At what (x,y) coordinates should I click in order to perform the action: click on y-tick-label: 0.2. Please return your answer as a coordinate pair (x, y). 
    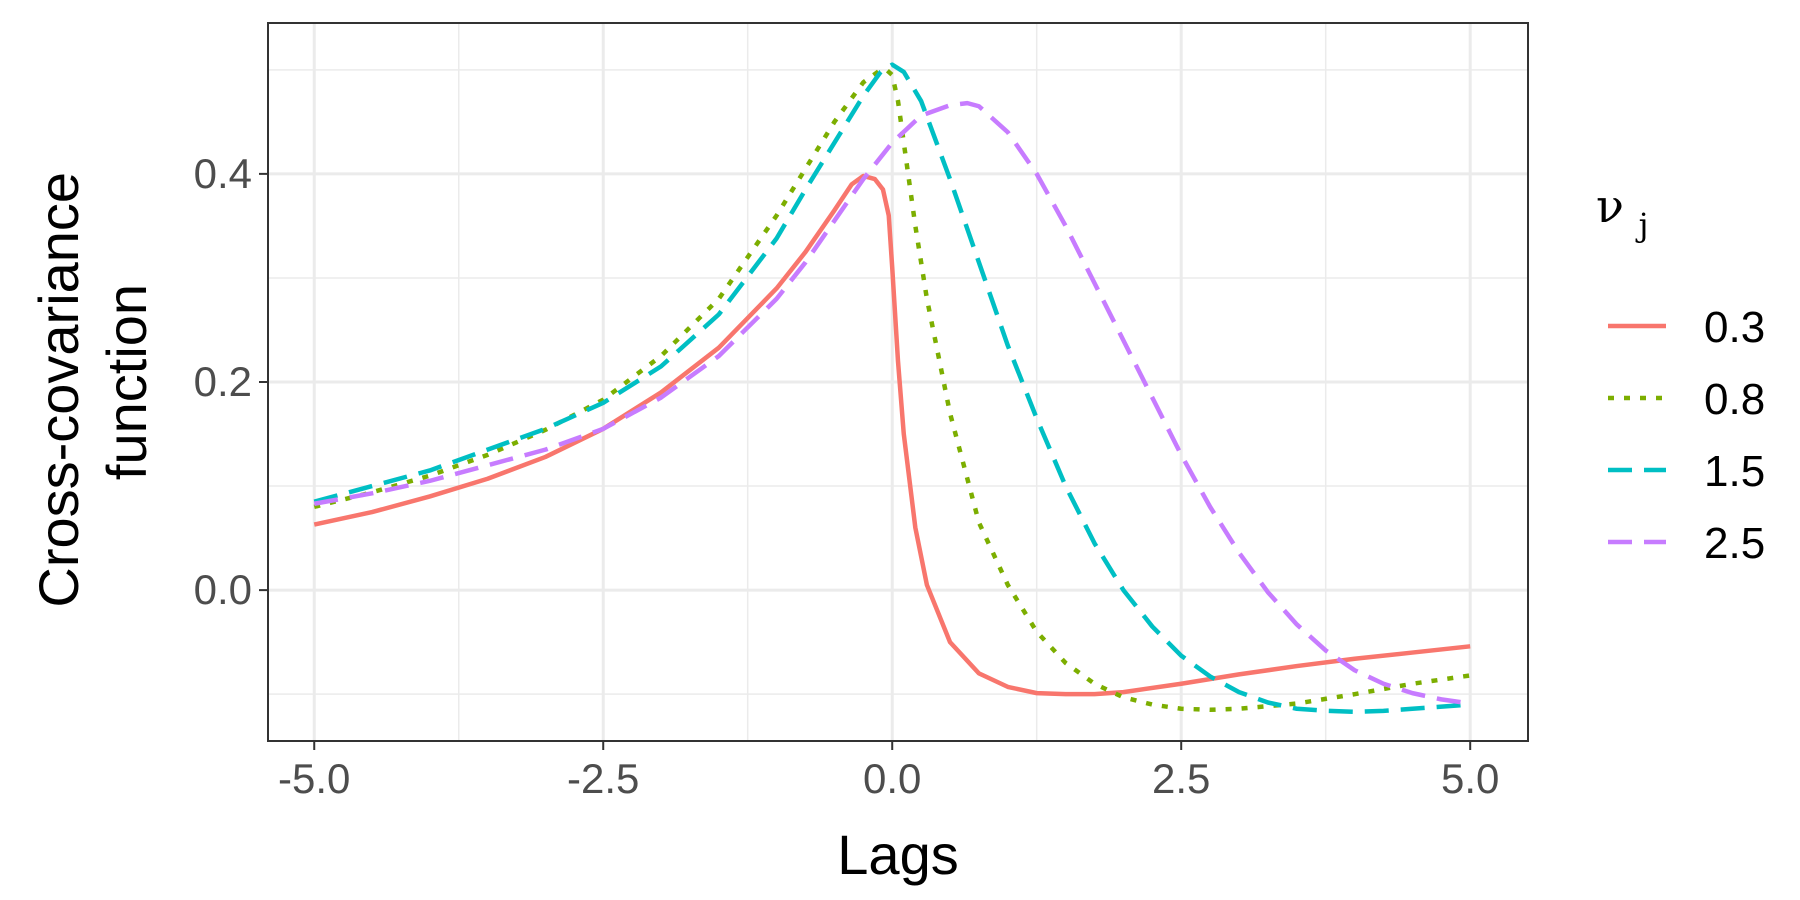
    Looking at the image, I should click on (223, 381).